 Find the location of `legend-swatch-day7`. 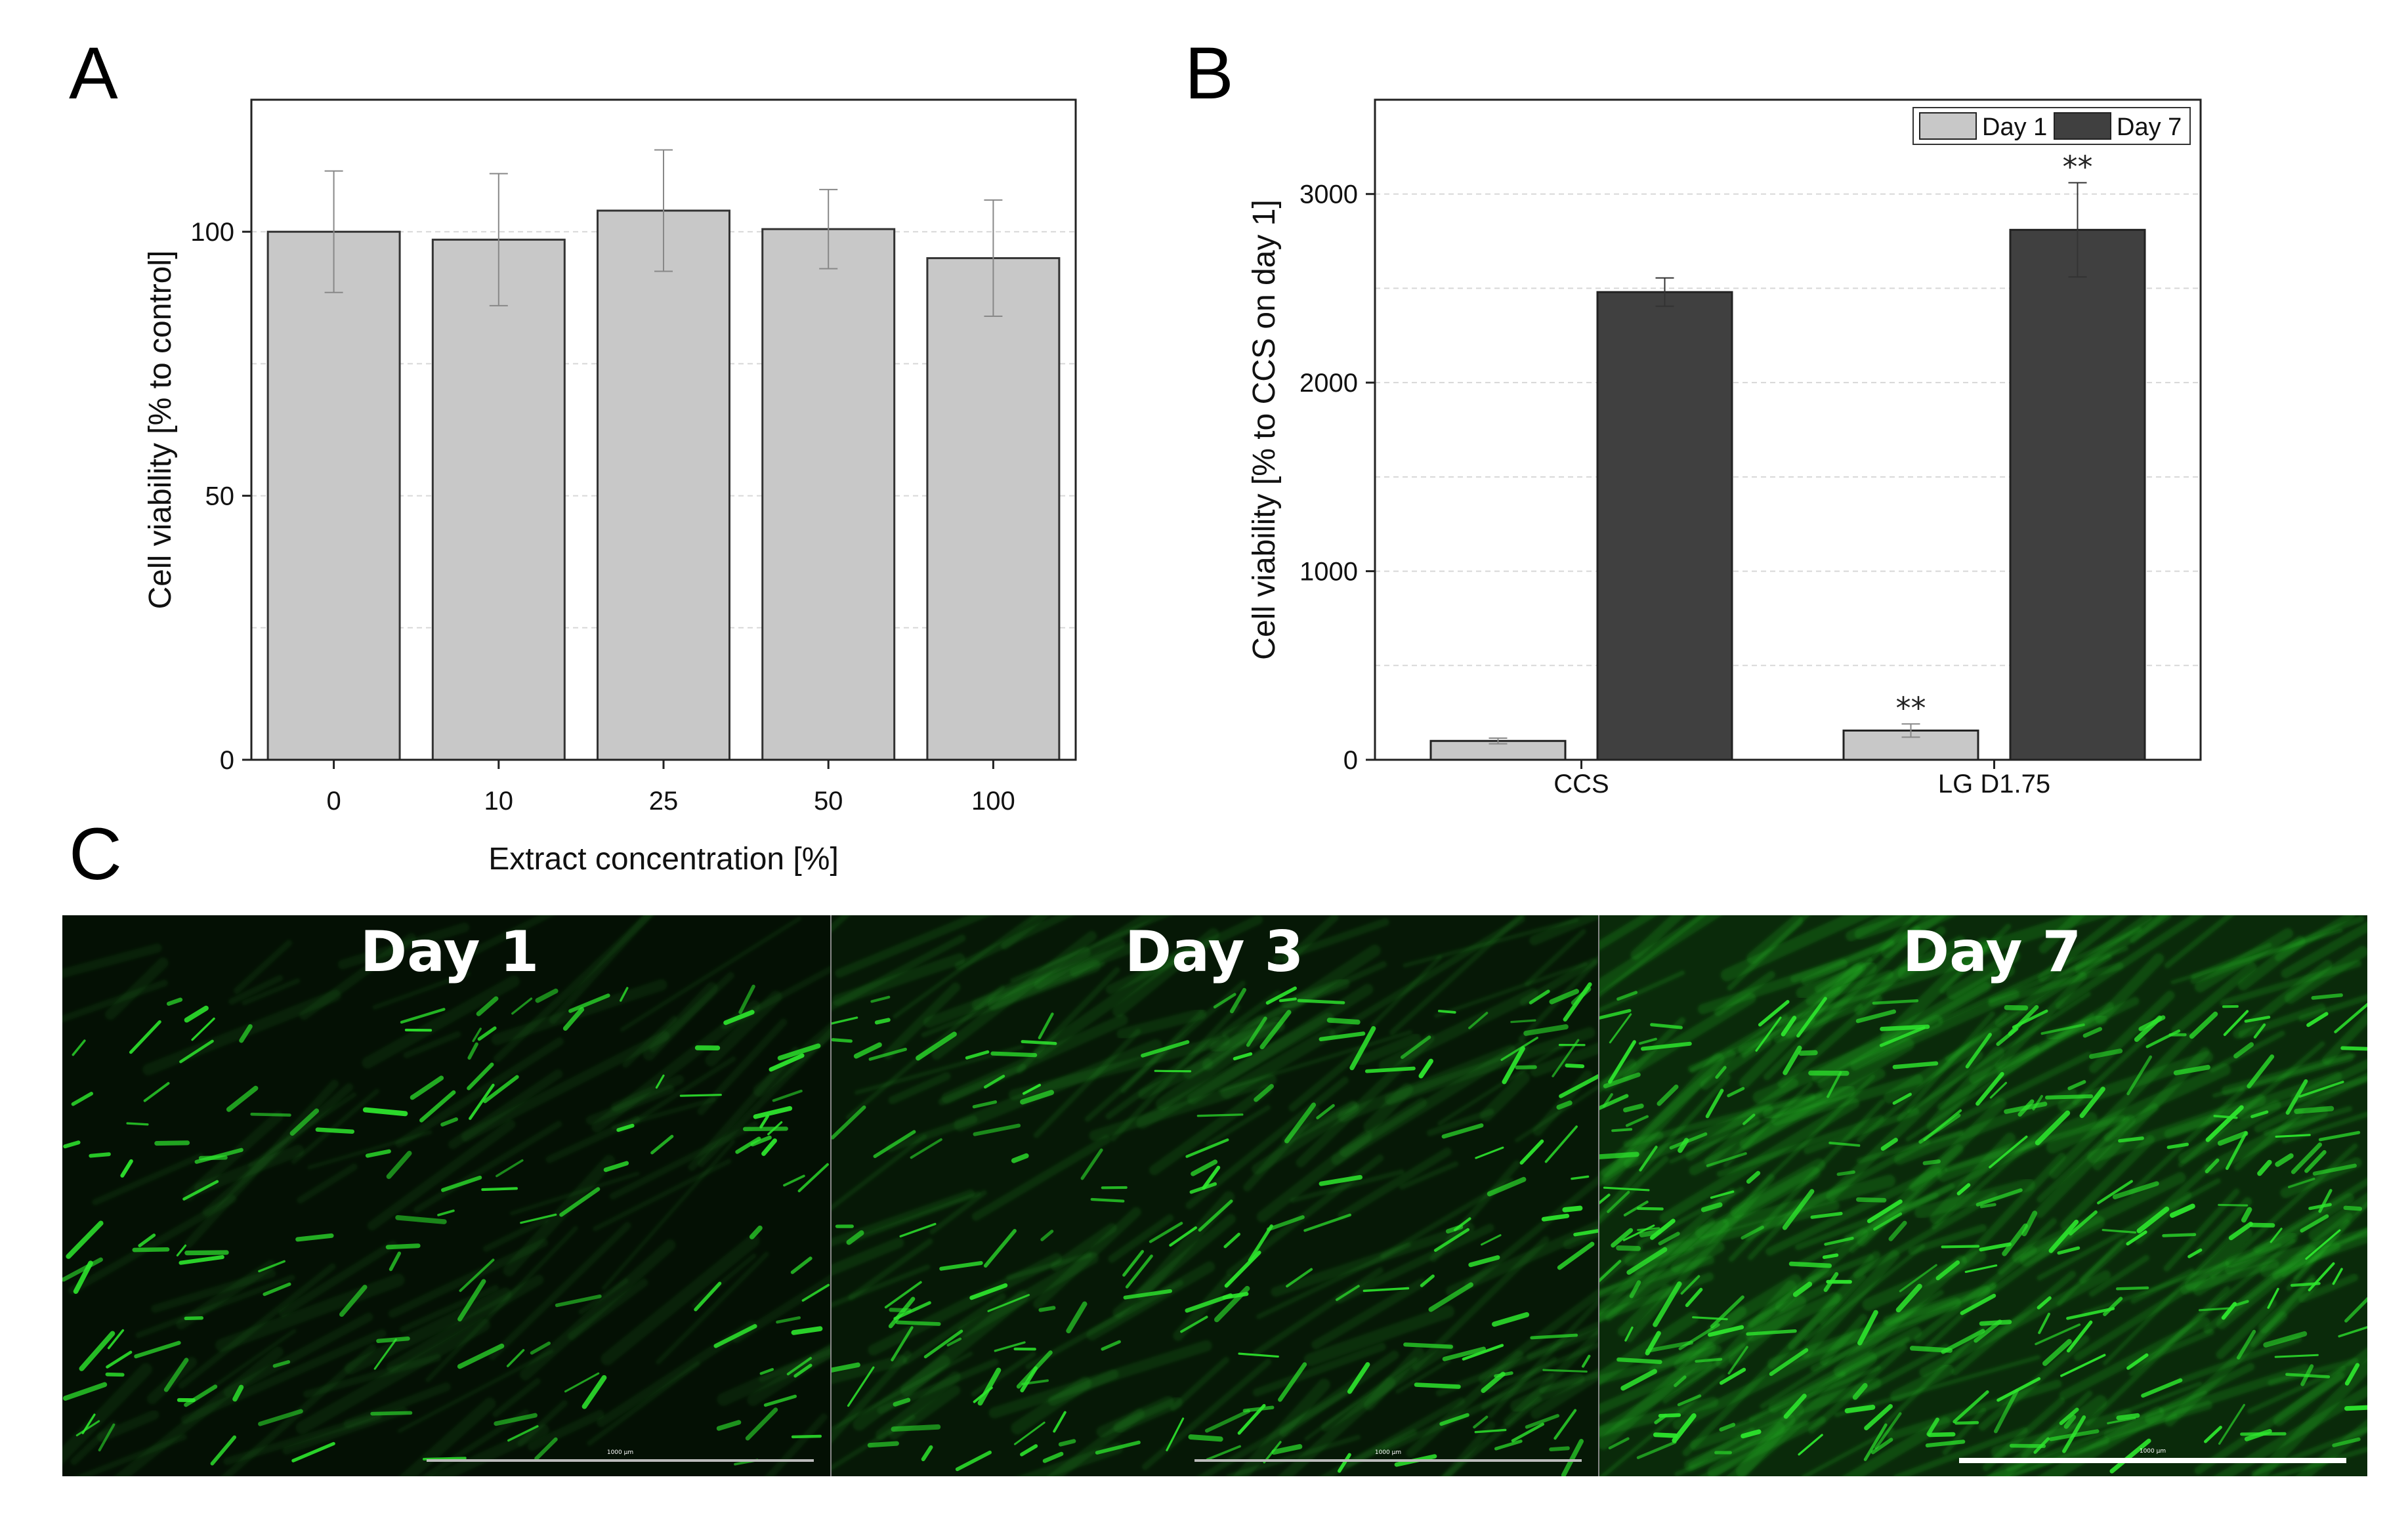

legend-swatch-day7 is located at coordinates (2082, 126).